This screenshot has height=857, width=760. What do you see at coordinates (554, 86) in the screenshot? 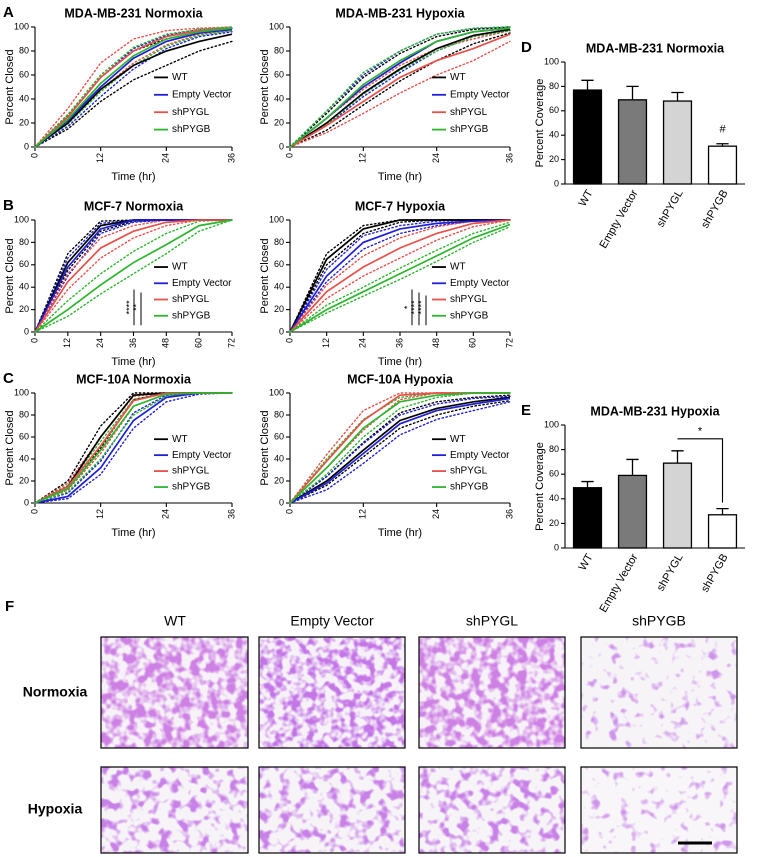
I see `y-tick-label: 80` at bounding box center [554, 86].